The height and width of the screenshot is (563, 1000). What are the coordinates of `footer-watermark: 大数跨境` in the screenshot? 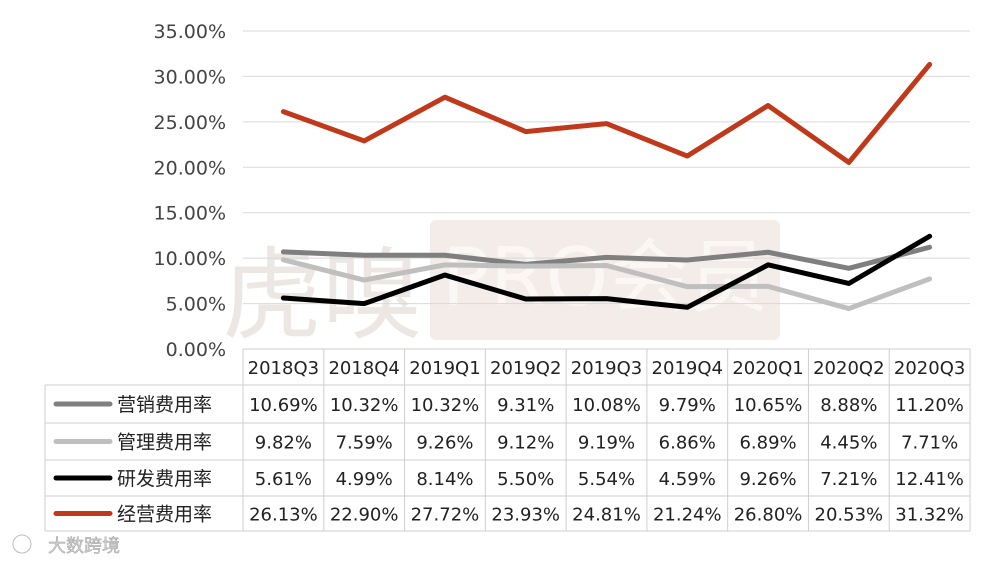 It's located at (66, 545).